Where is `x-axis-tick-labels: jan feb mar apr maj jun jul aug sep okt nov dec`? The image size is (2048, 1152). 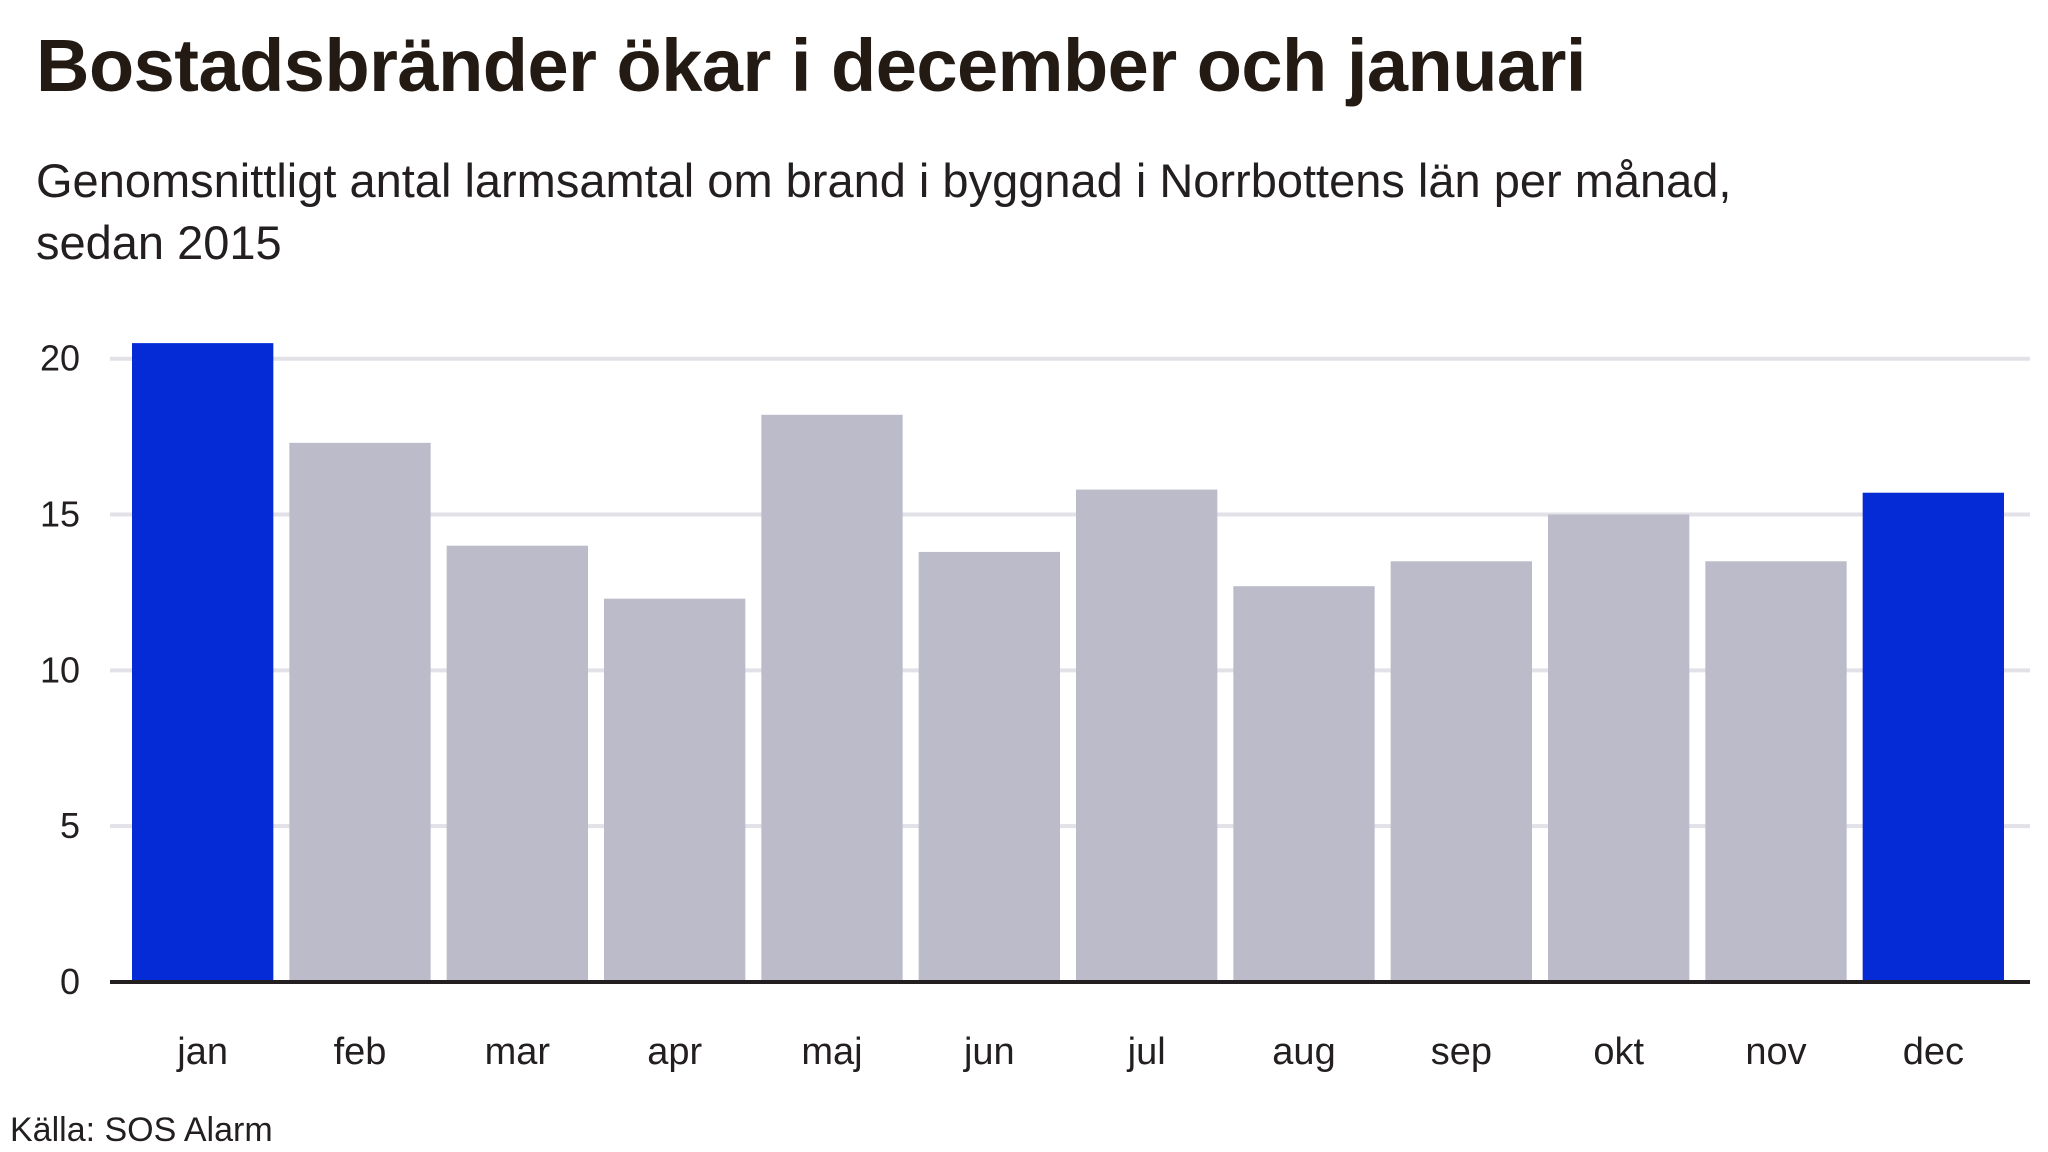 x-axis-tick-labels: jan feb mar apr maj jun jul aug sep okt nov dec is located at coordinates (1070, 1052).